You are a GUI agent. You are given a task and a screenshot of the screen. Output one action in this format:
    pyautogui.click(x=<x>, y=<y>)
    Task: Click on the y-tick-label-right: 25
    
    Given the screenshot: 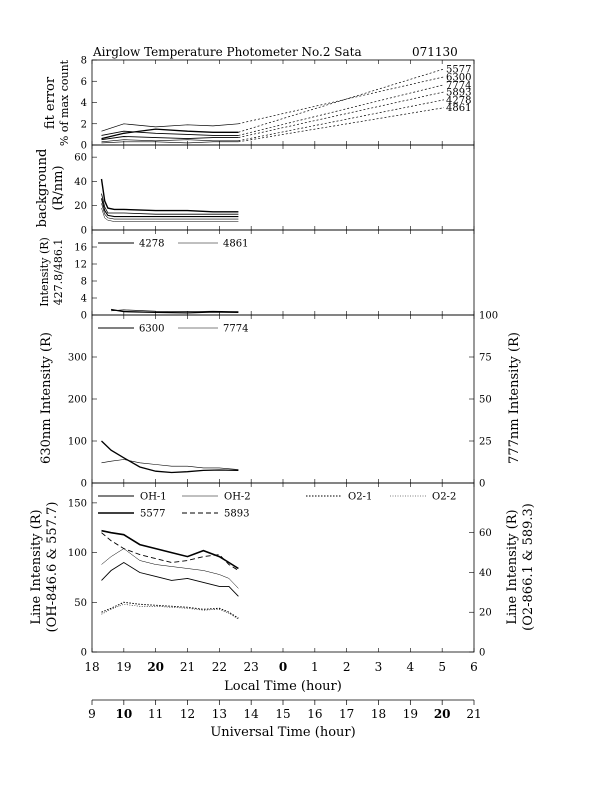 What is the action you would take?
    pyautogui.click(x=485, y=442)
    